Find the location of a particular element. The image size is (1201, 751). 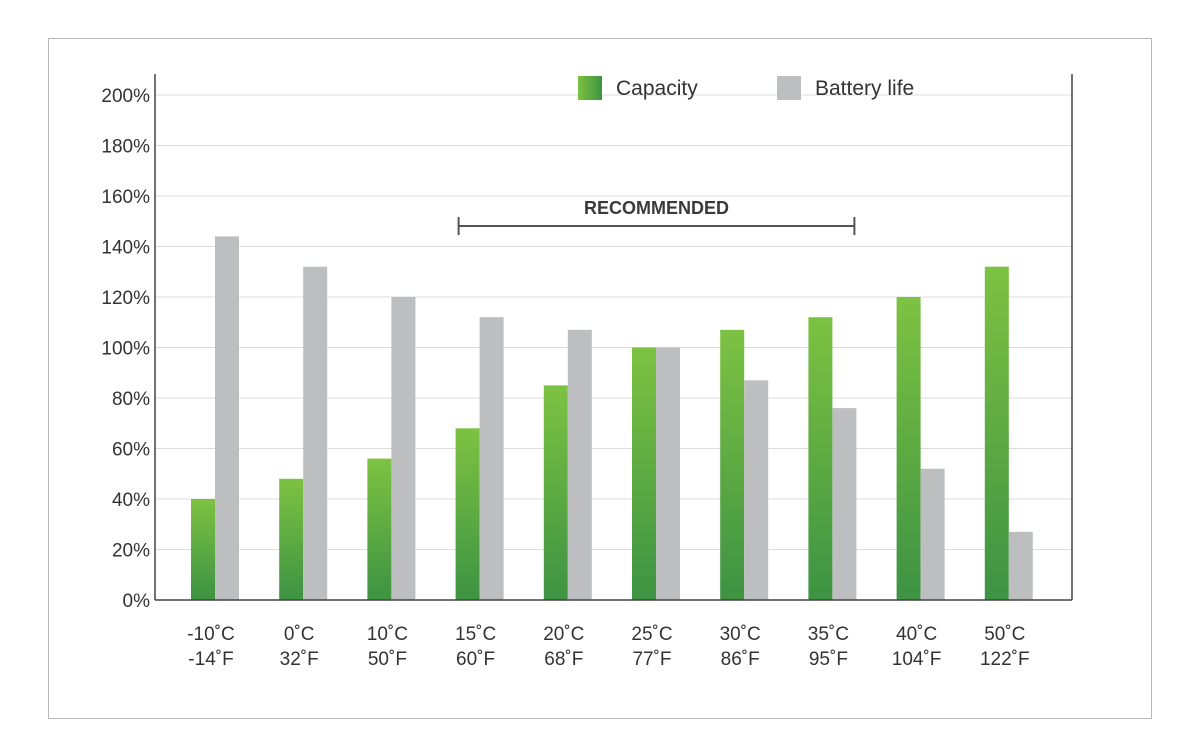

x-tick-label: 60˚F is located at coordinates (475, 659).